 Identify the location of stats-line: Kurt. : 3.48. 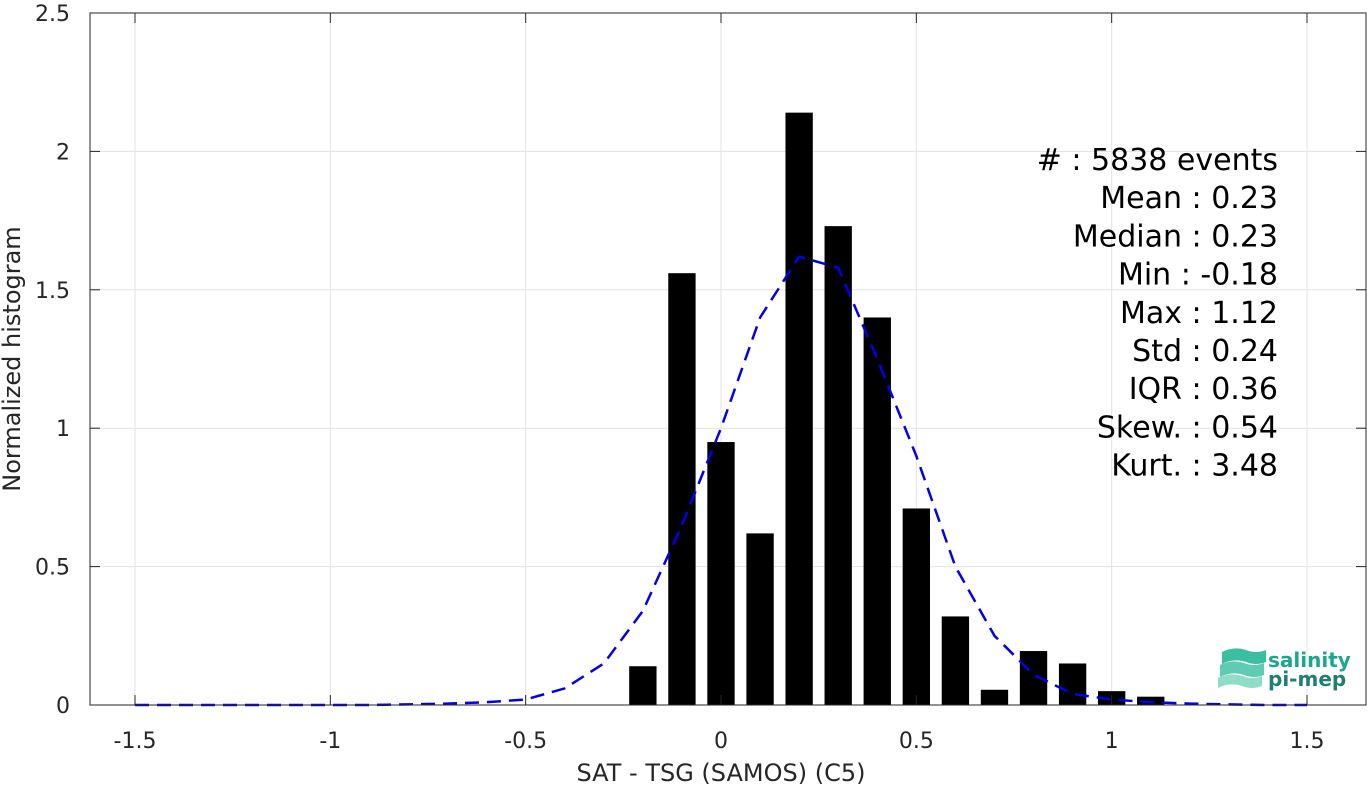
(1194, 466).